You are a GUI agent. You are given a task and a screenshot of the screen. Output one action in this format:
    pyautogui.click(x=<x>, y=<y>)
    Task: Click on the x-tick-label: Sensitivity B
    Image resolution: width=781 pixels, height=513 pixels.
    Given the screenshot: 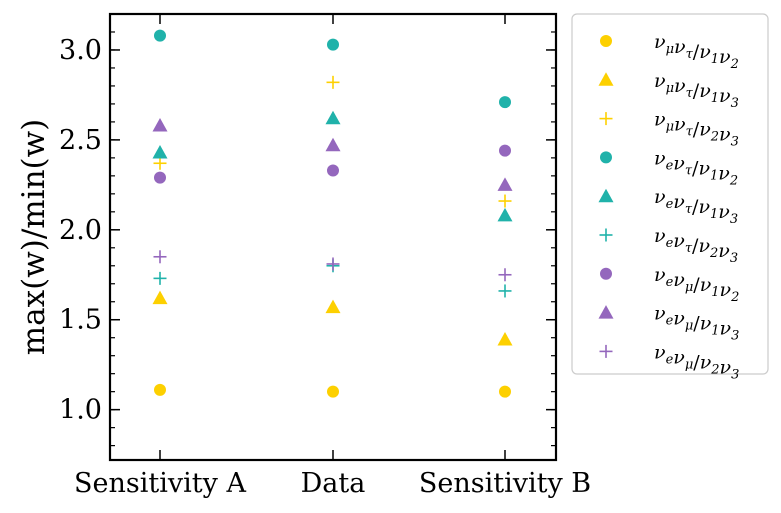 What is the action you would take?
    pyautogui.click(x=505, y=483)
    